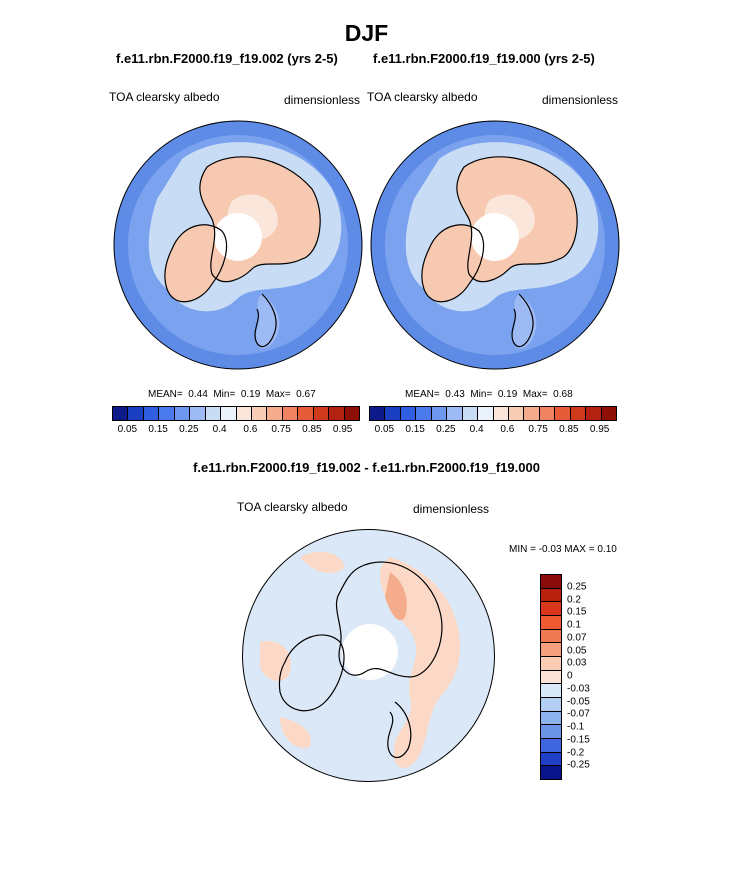  Describe the element at coordinates (574, 599) in the screenshot. I see `colorbar-tick-label: 0.2` at that location.